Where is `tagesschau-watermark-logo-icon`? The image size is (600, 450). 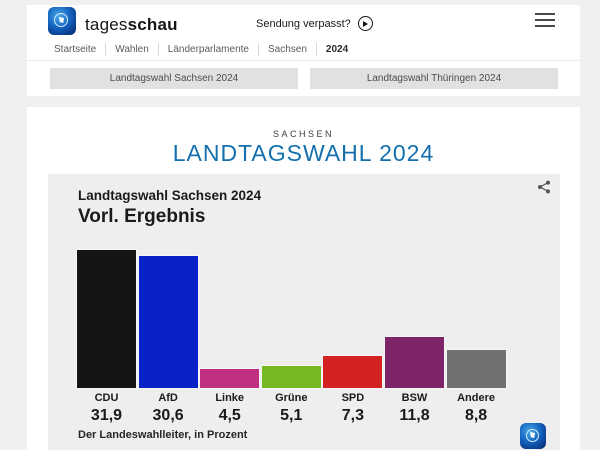
tagesschau-watermark-logo-icon is located at coordinates (533, 436).